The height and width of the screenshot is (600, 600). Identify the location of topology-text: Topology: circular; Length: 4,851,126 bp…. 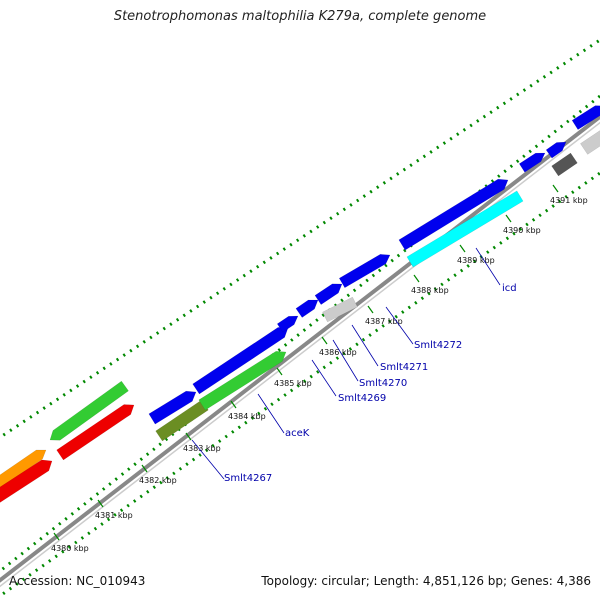
(426, 581).